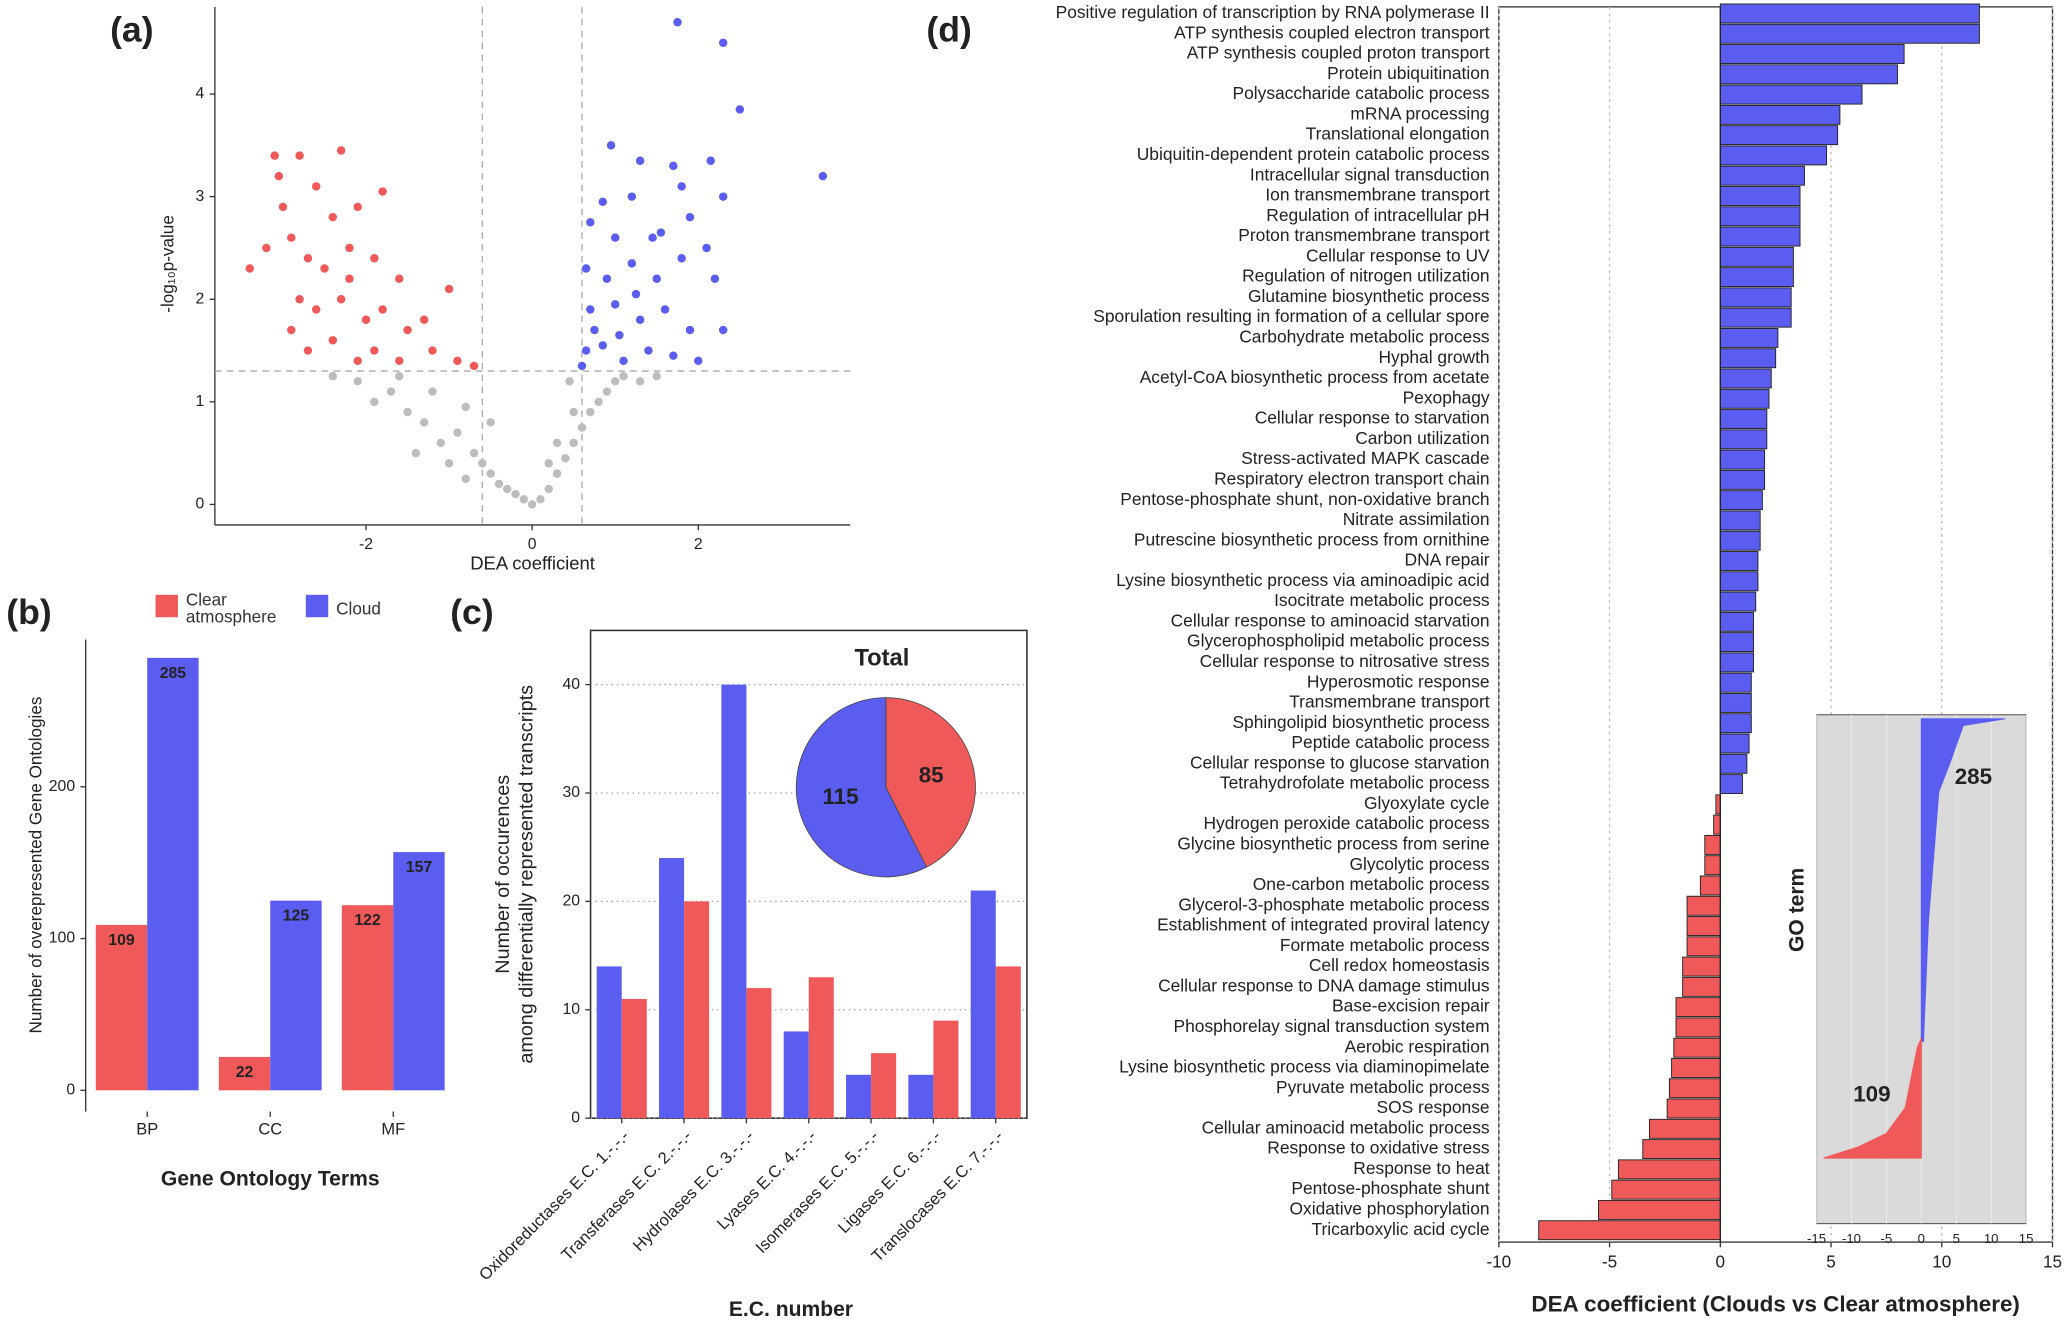 This screenshot has height=1332, width=2067. What do you see at coordinates (245, 1072) in the screenshot?
I see `bar-label: 22` at bounding box center [245, 1072].